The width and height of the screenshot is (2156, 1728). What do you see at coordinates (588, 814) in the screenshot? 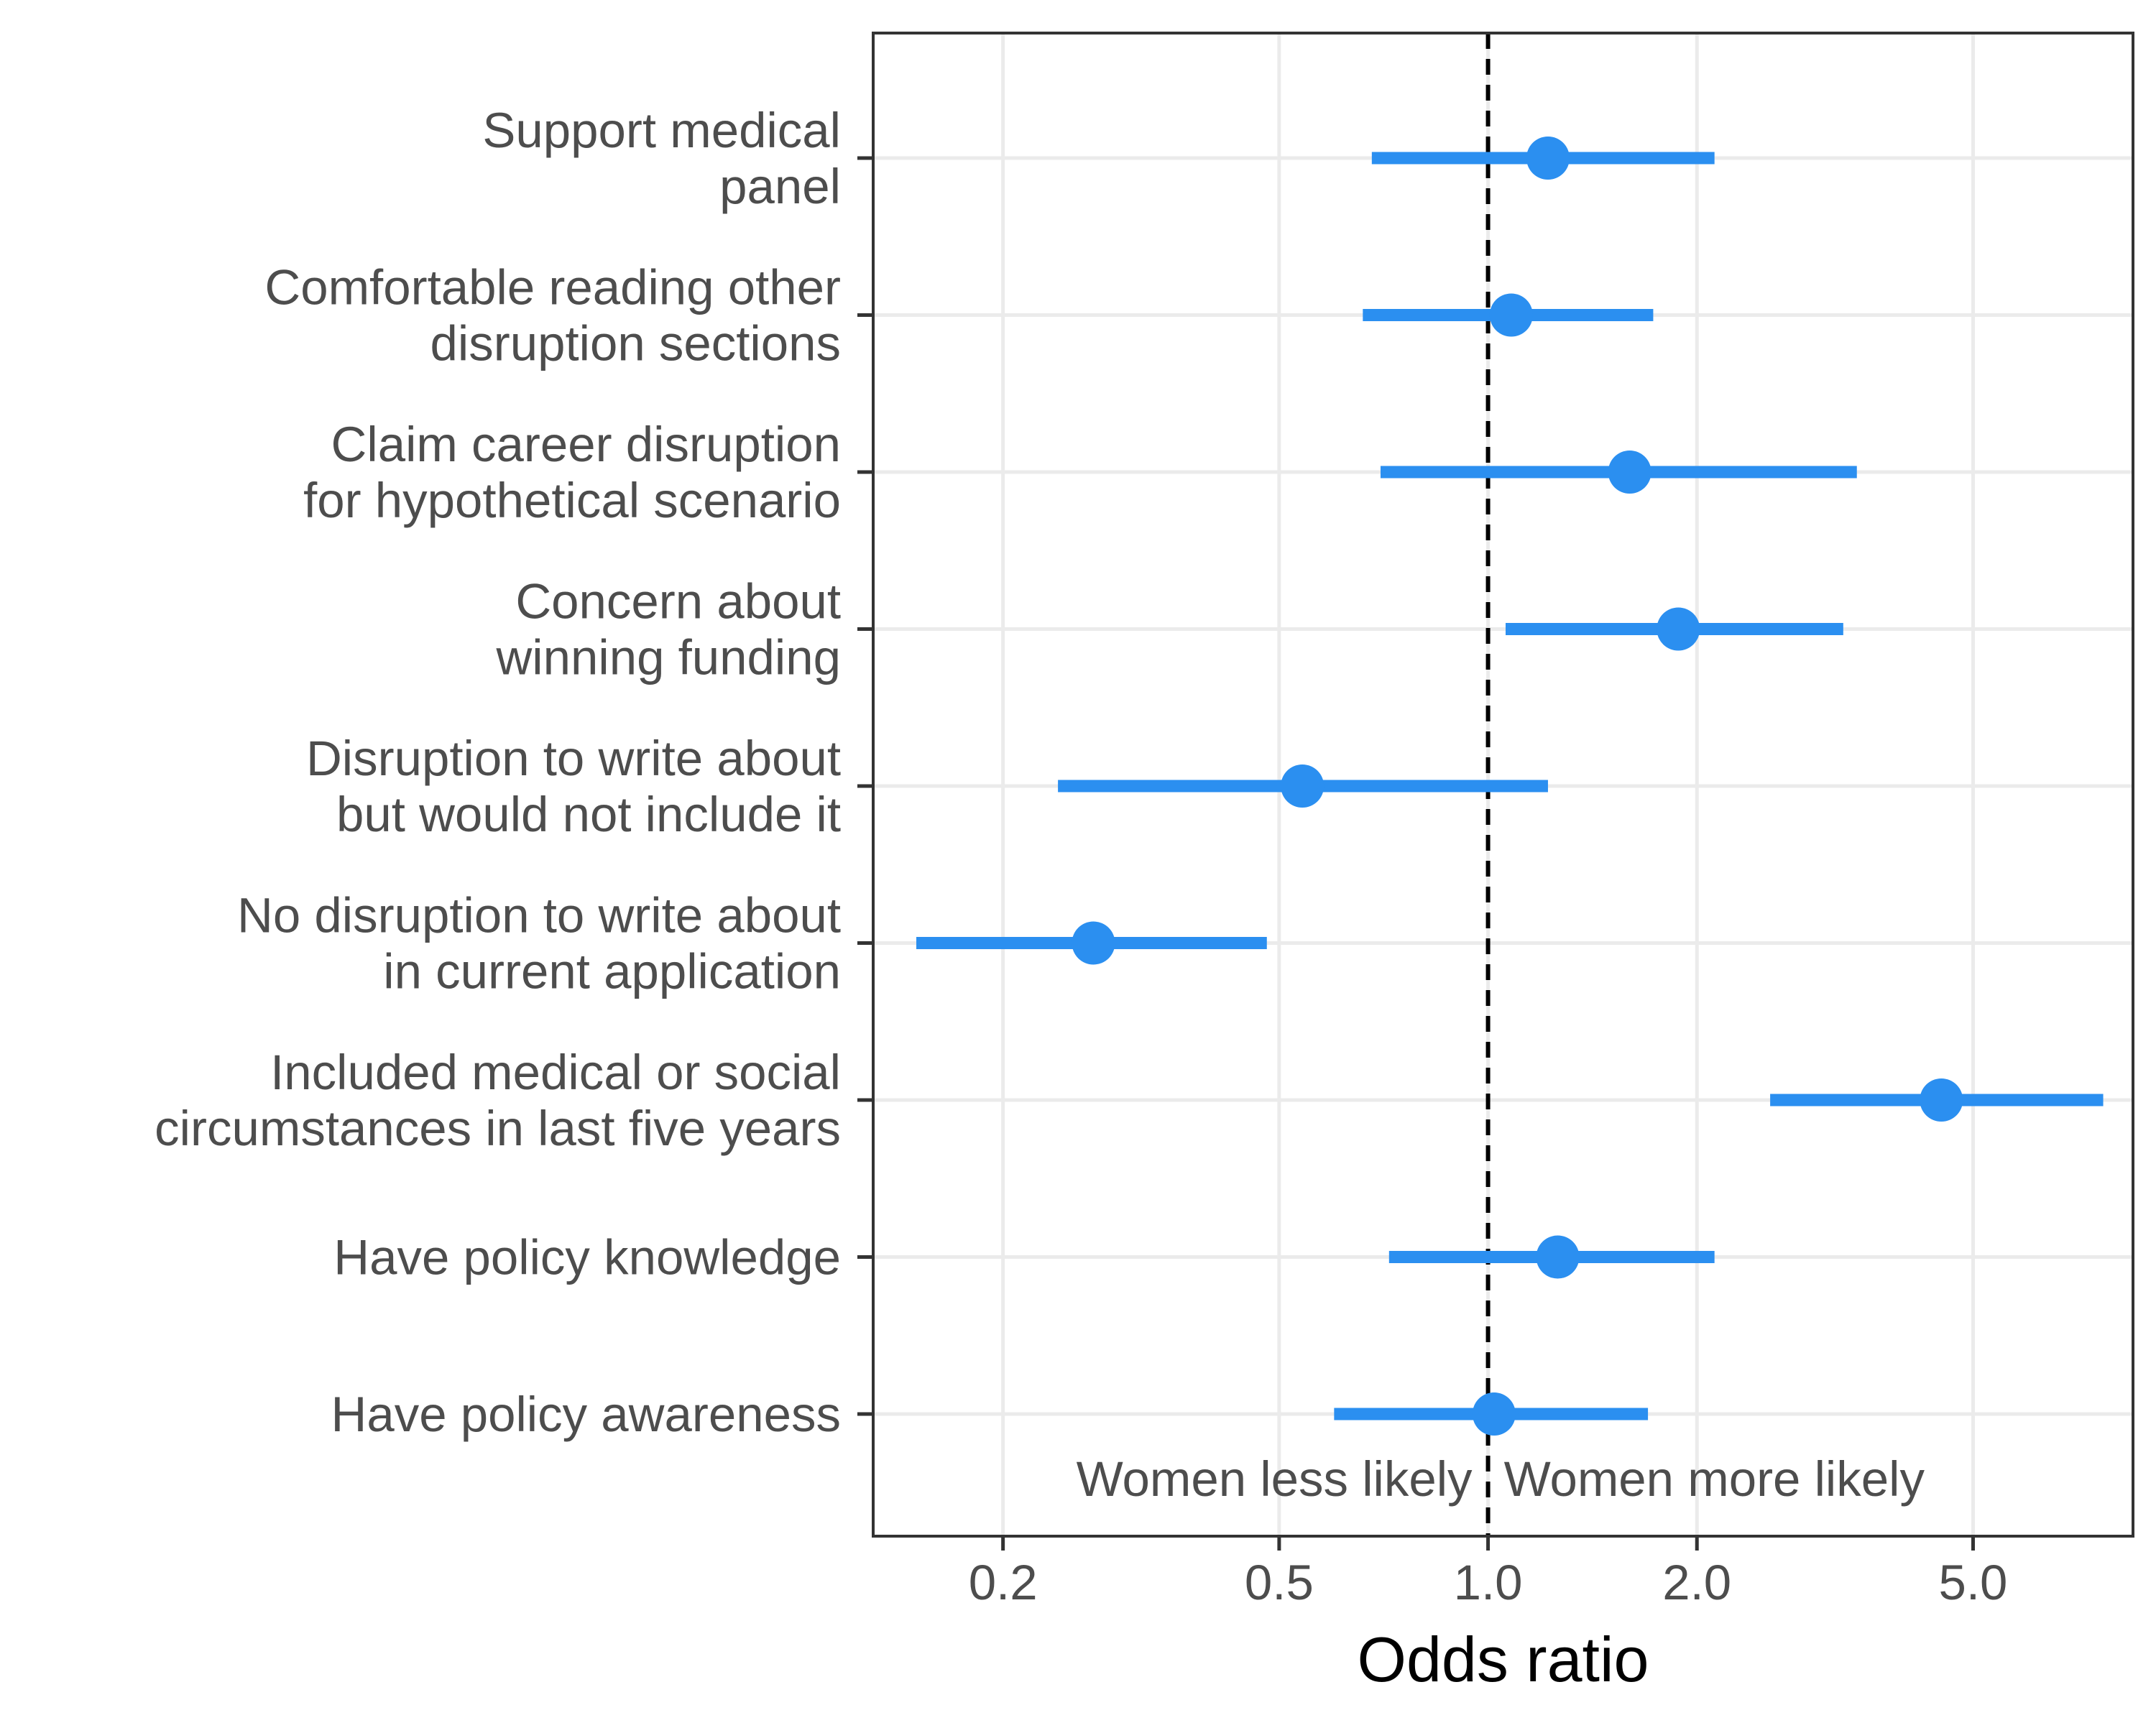
I see `y-tick-label-line: but would not include it` at bounding box center [588, 814].